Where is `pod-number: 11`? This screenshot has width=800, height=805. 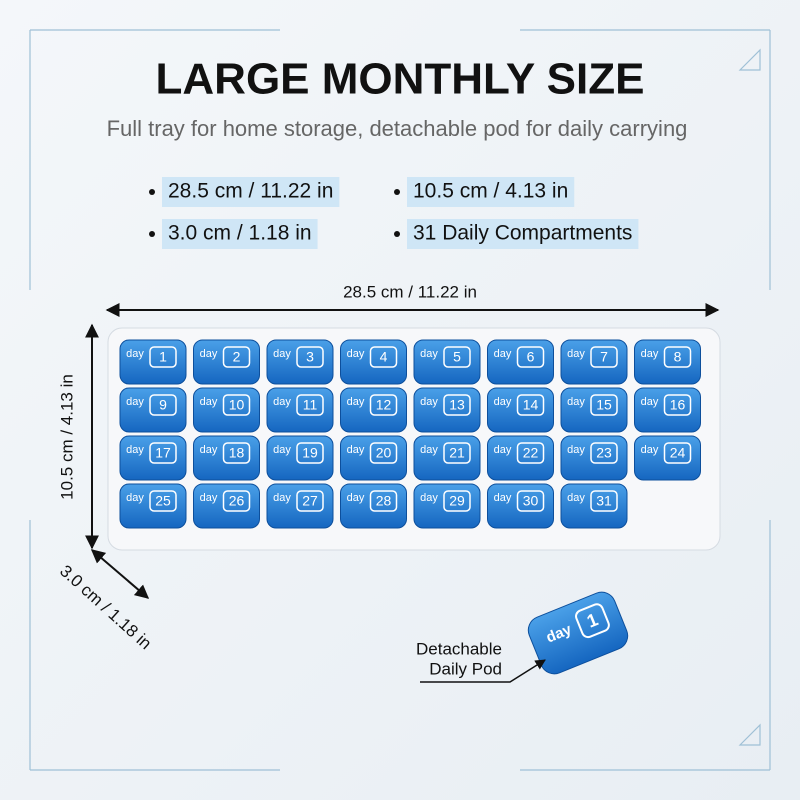 pod-number: 11 is located at coordinates (310, 405).